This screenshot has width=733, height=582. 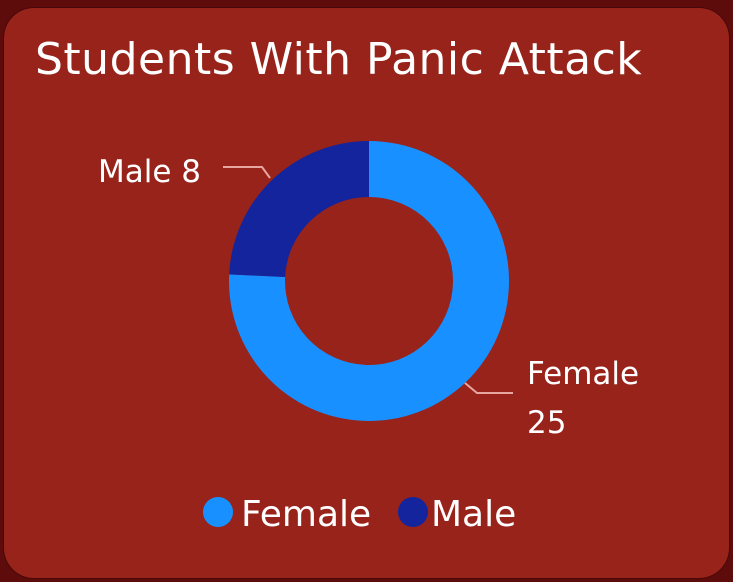 I want to click on legend-marker-female, so click(x=218, y=512).